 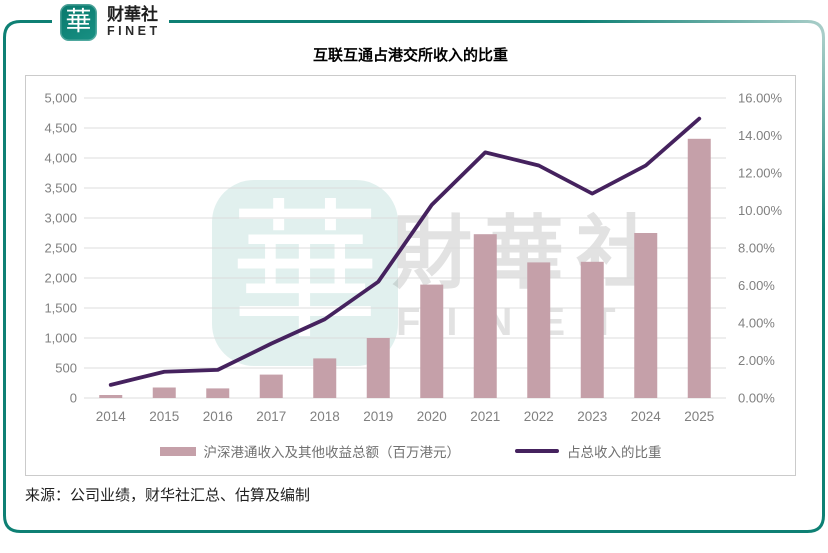 What do you see at coordinates (60, 338) in the screenshot?
I see `svg-text: 1,000` at bounding box center [60, 338].